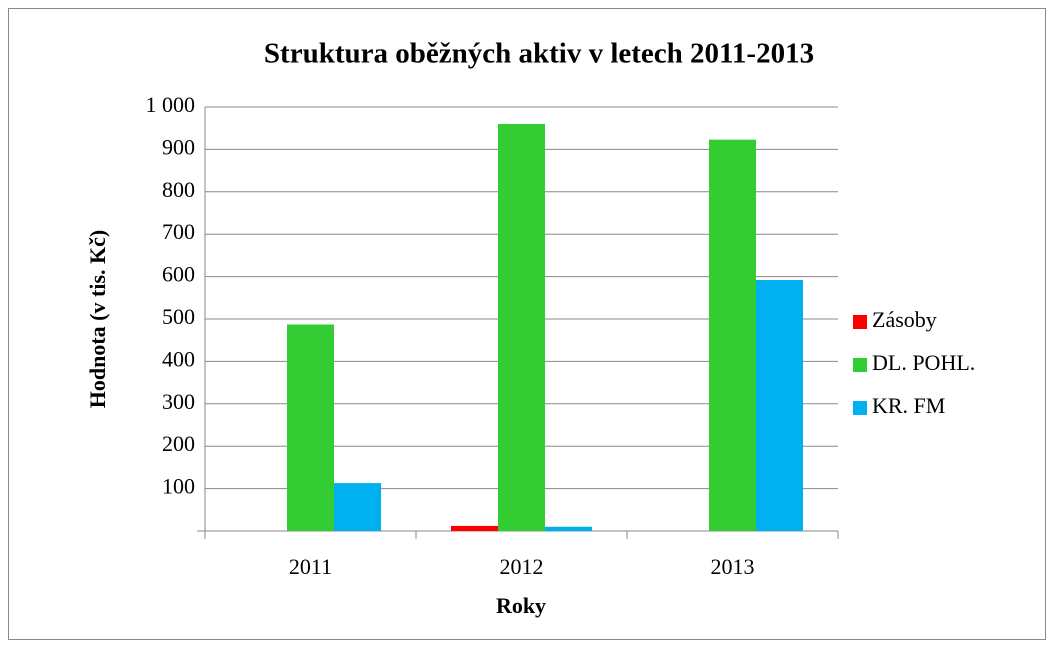 The image size is (1054, 648). I want to click on x-axis-label: Roky, so click(521, 605).